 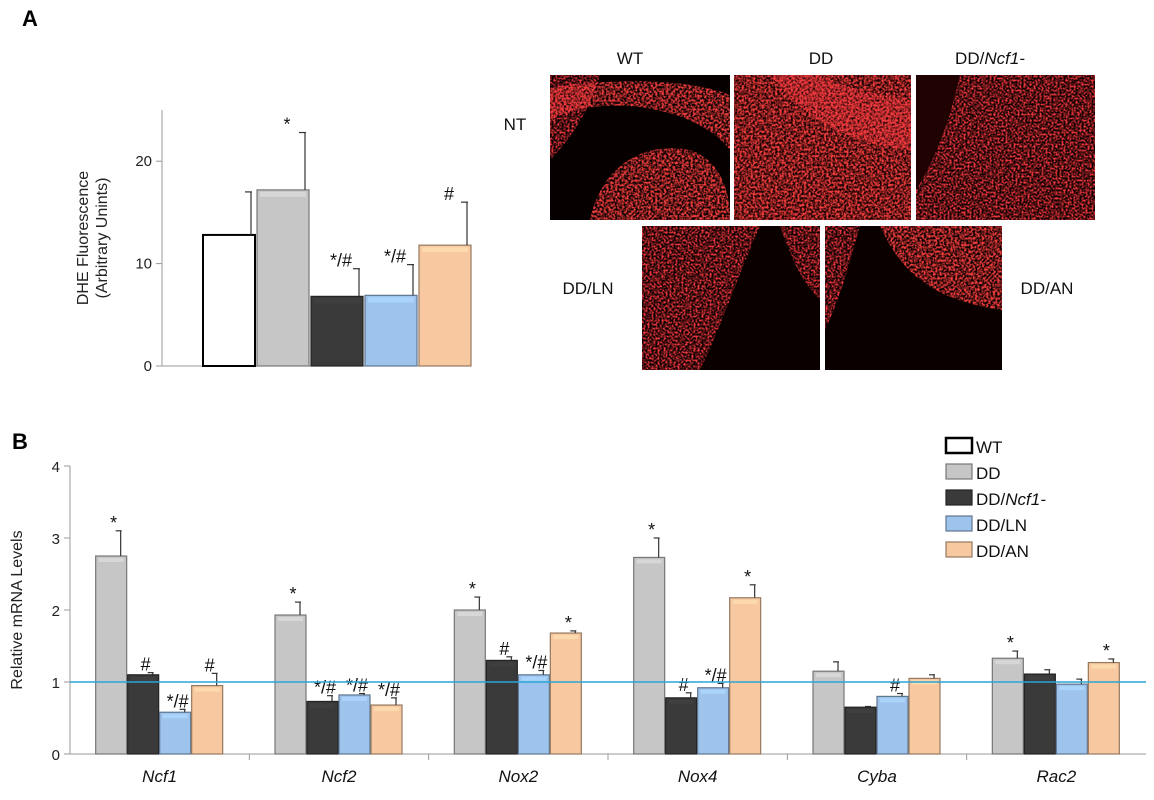 What do you see at coordinates (640, 147) in the screenshot?
I see `micrograph-wt` at bounding box center [640, 147].